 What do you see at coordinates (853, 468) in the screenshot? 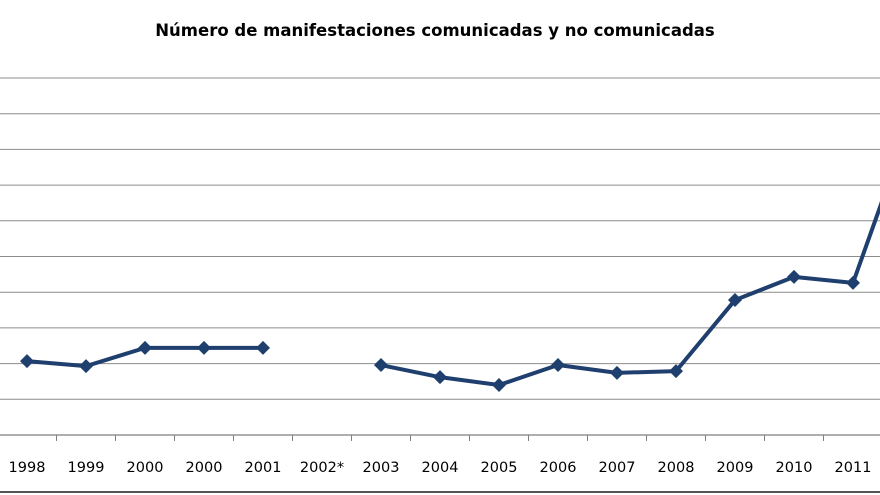
I see `x-tick-label: 2011` at bounding box center [853, 468].